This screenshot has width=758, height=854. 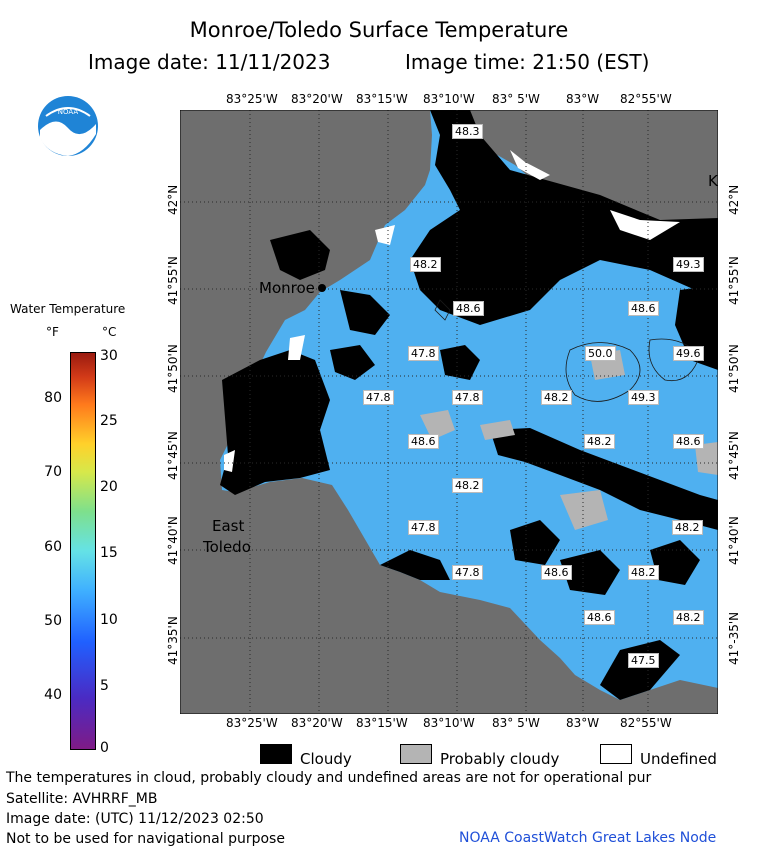 I want to click on temperature-label: 48.3, so click(x=467, y=131).